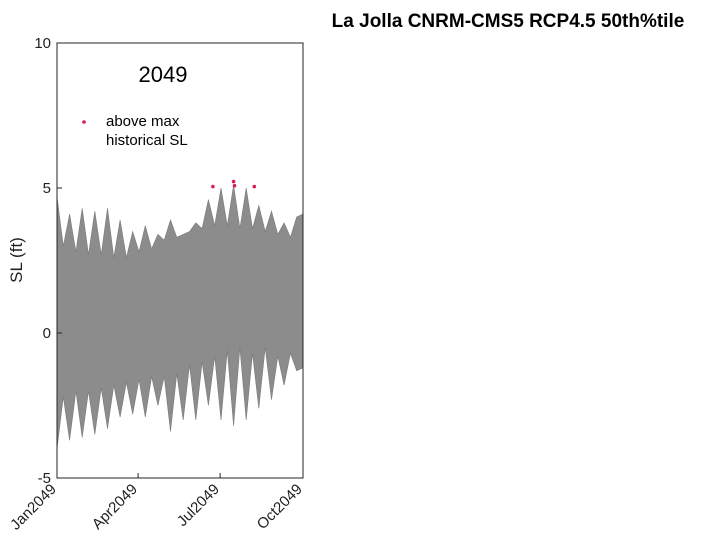 This screenshot has height=546, width=717. What do you see at coordinates (163, 74) in the screenshot?
I see `year-annotation: 2049` at bounding box center [163, 74].